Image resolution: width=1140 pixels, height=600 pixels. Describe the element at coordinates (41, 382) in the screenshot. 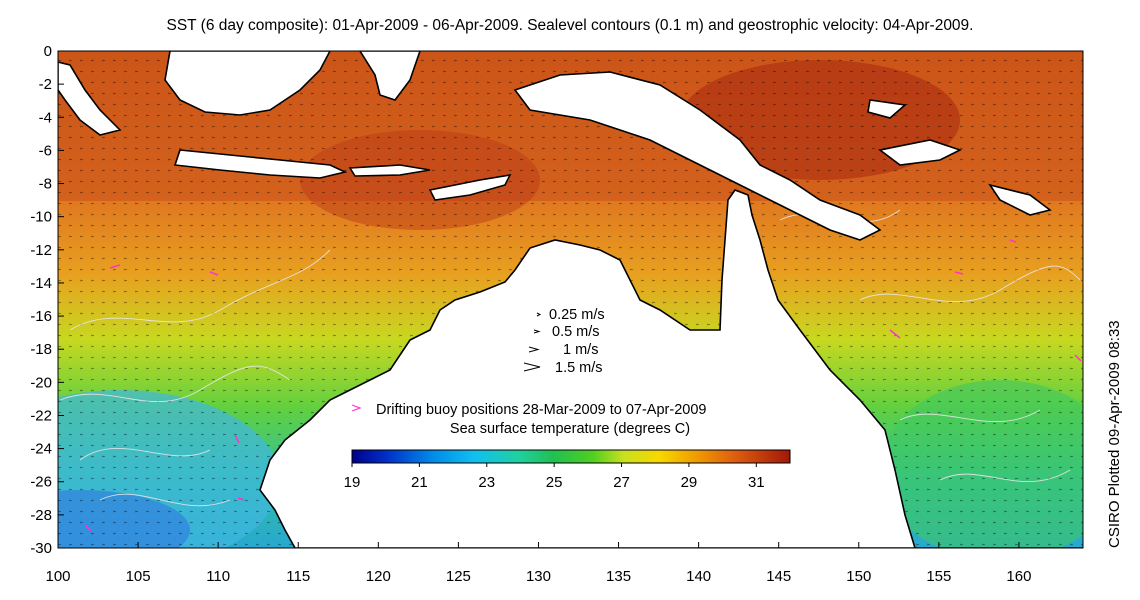

I see `y-tick-label: -20` at that location.